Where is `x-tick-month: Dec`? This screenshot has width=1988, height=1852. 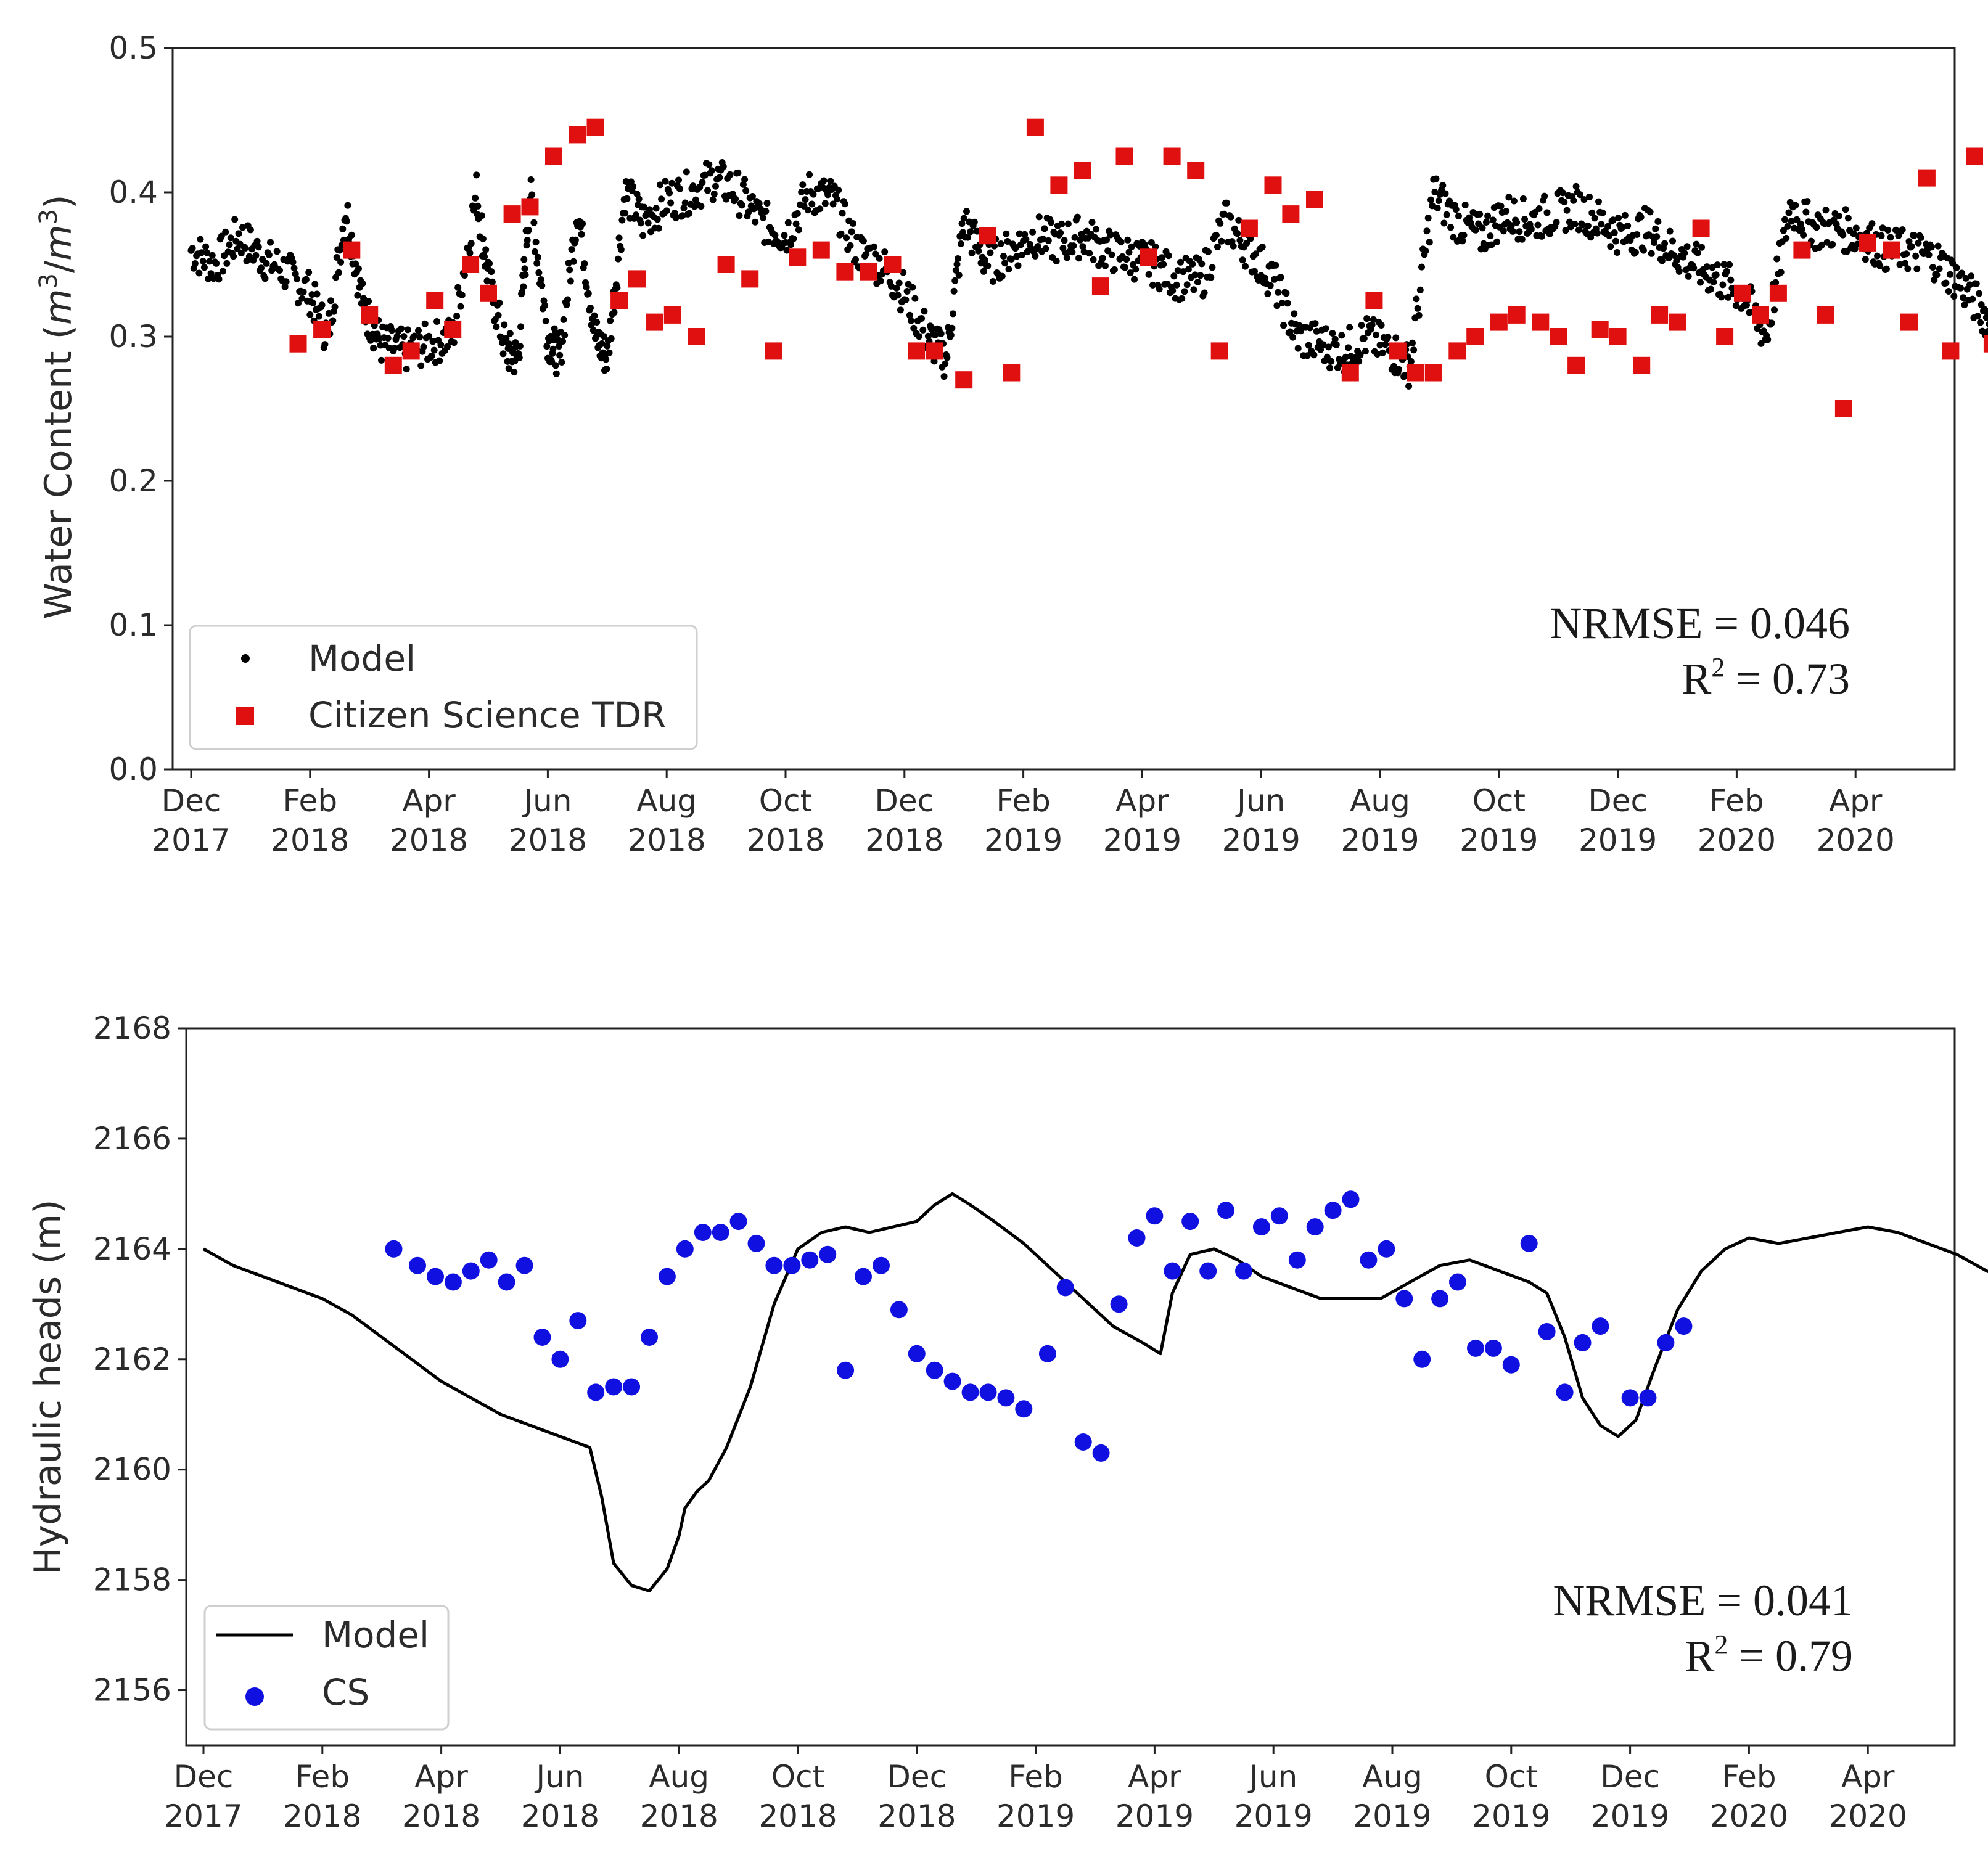
x-tick-month: Dec is located at coordinates (904, 801).